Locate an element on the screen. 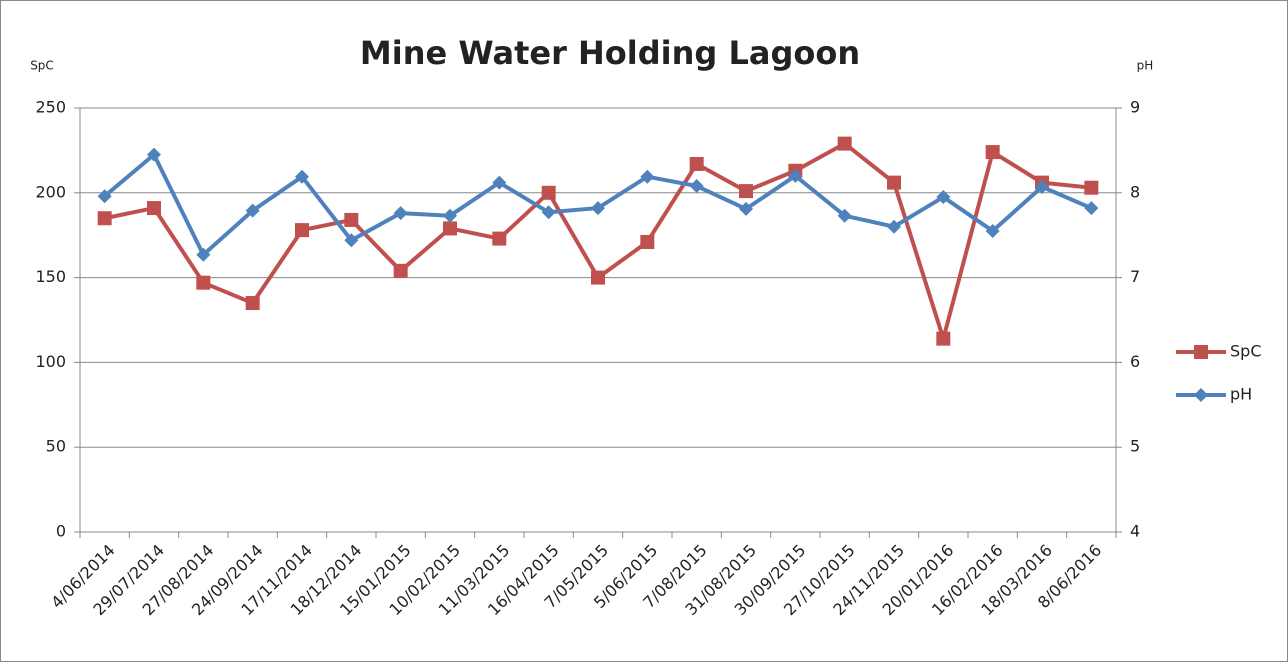 The image size is (1288, 662). y-axis-label: SpC is located at coordinates (42, 66).